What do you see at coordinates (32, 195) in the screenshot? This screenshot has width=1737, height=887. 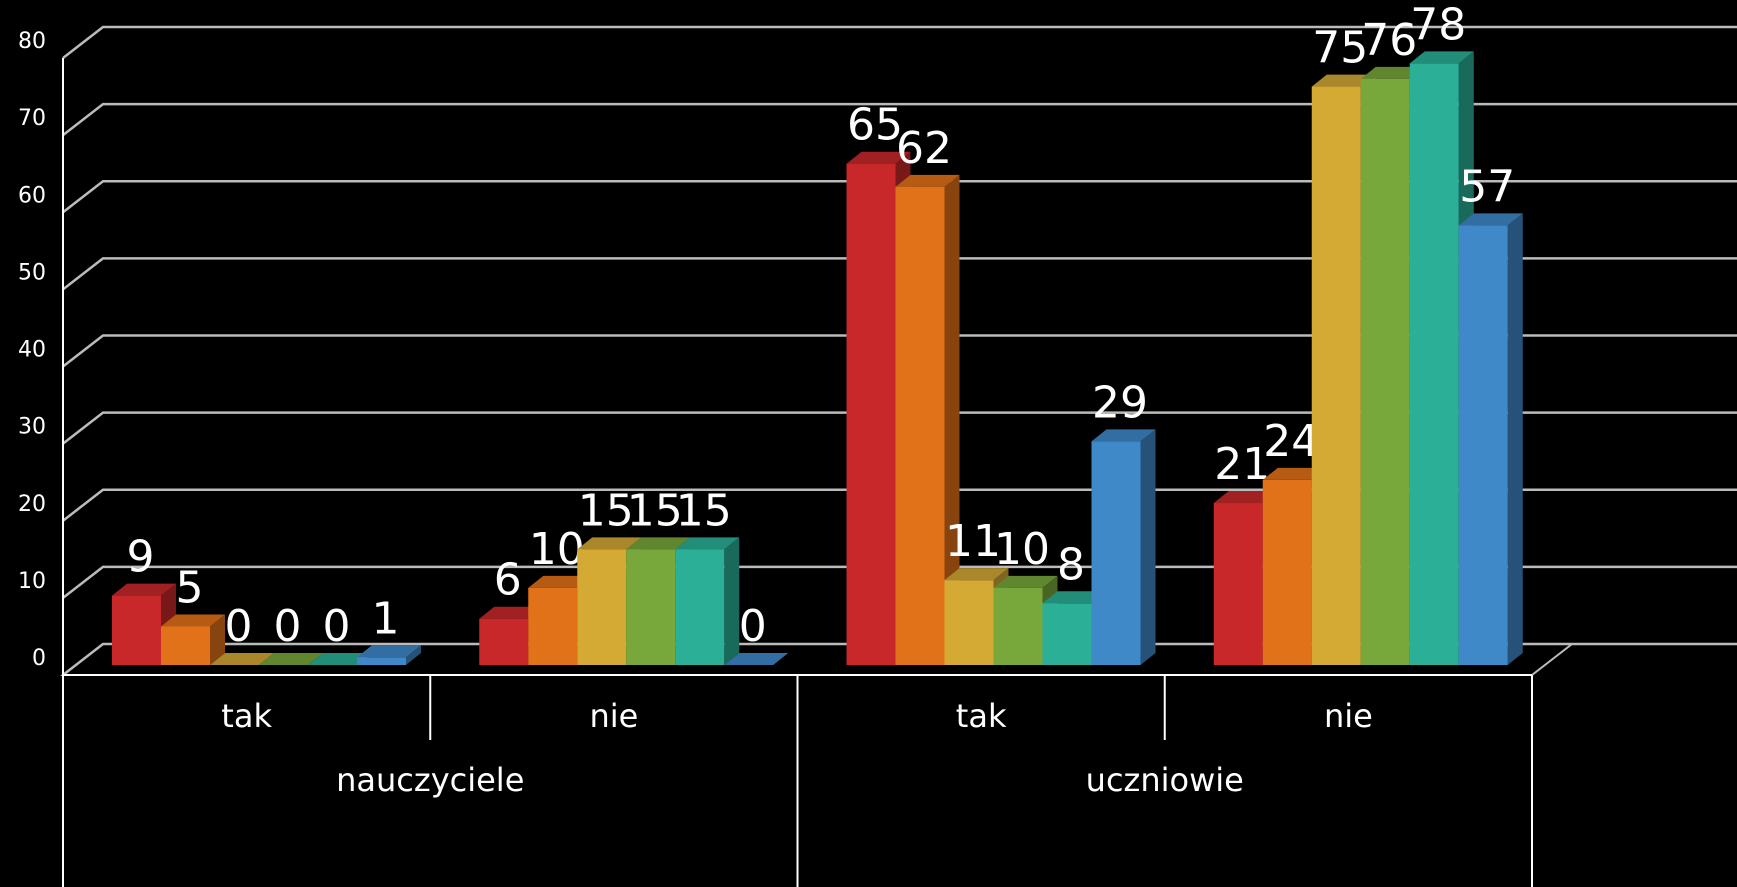 I see `y-tick-label: 60` at bounding box center [32, 195].